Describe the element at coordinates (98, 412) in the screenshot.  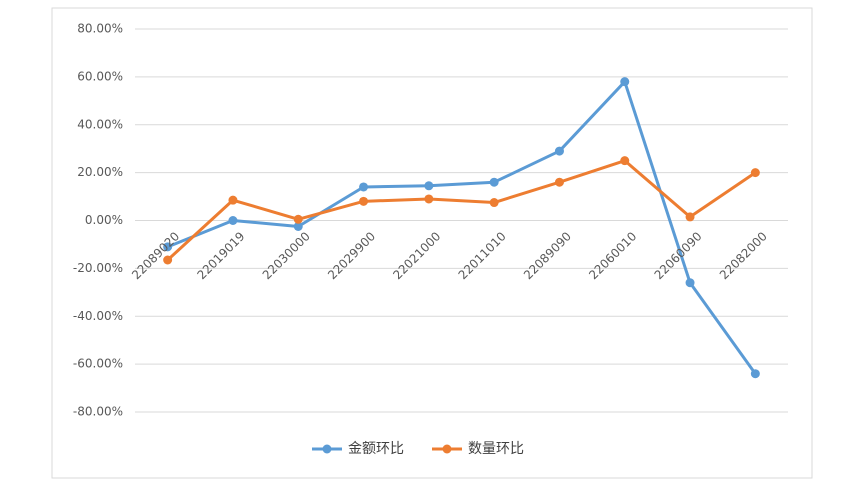
I see `y-tick-label: -80.00%` at that location.